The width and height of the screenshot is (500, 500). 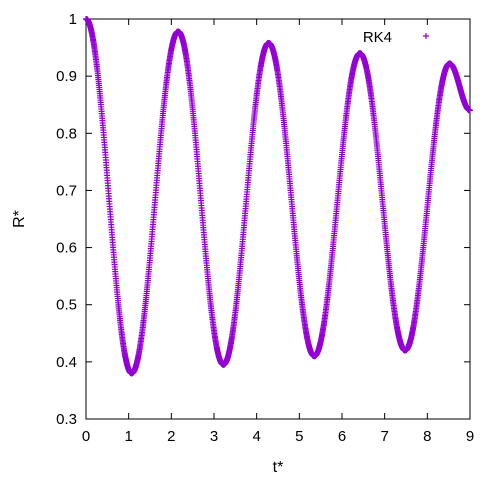 I want to click on x-tick-label: 3, so click(x=214, y=436).